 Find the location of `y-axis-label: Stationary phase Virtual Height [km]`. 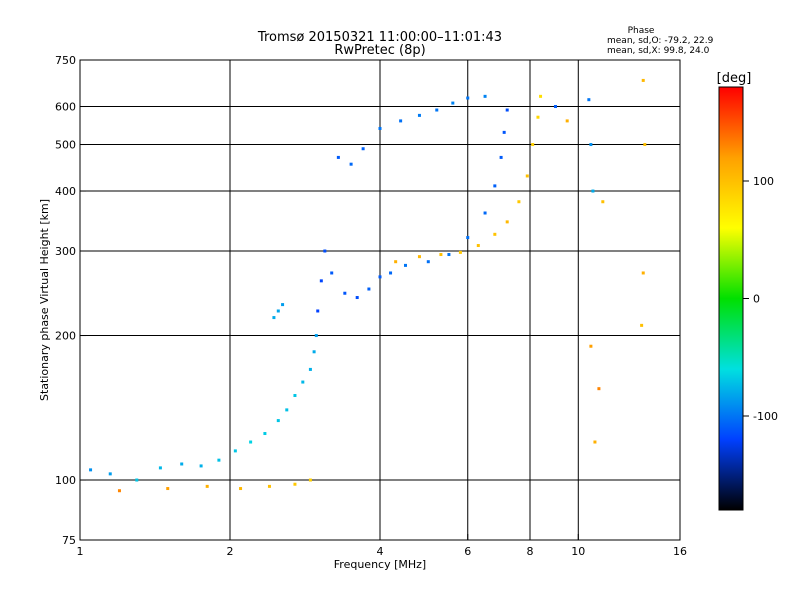

y-axis-label: Stationary phase Virtual Height [km] is located at coordinates (44, 300).